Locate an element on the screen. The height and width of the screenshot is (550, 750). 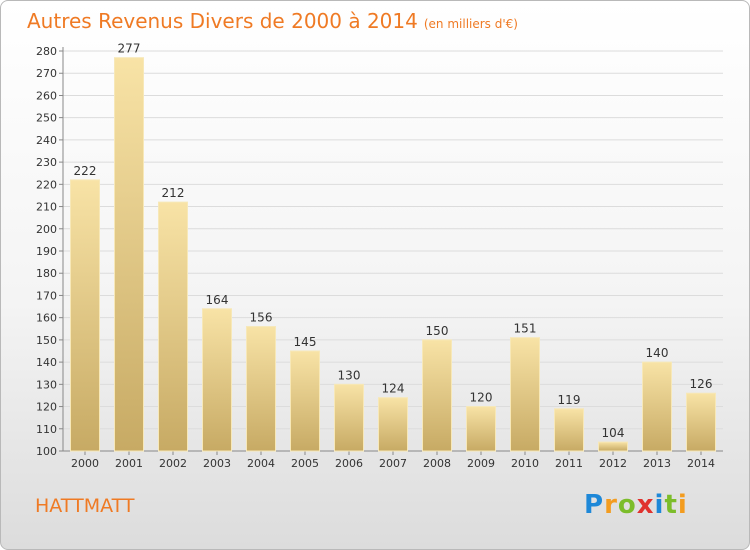
y-tick-label: 150 is located at coordinates (46, 340).